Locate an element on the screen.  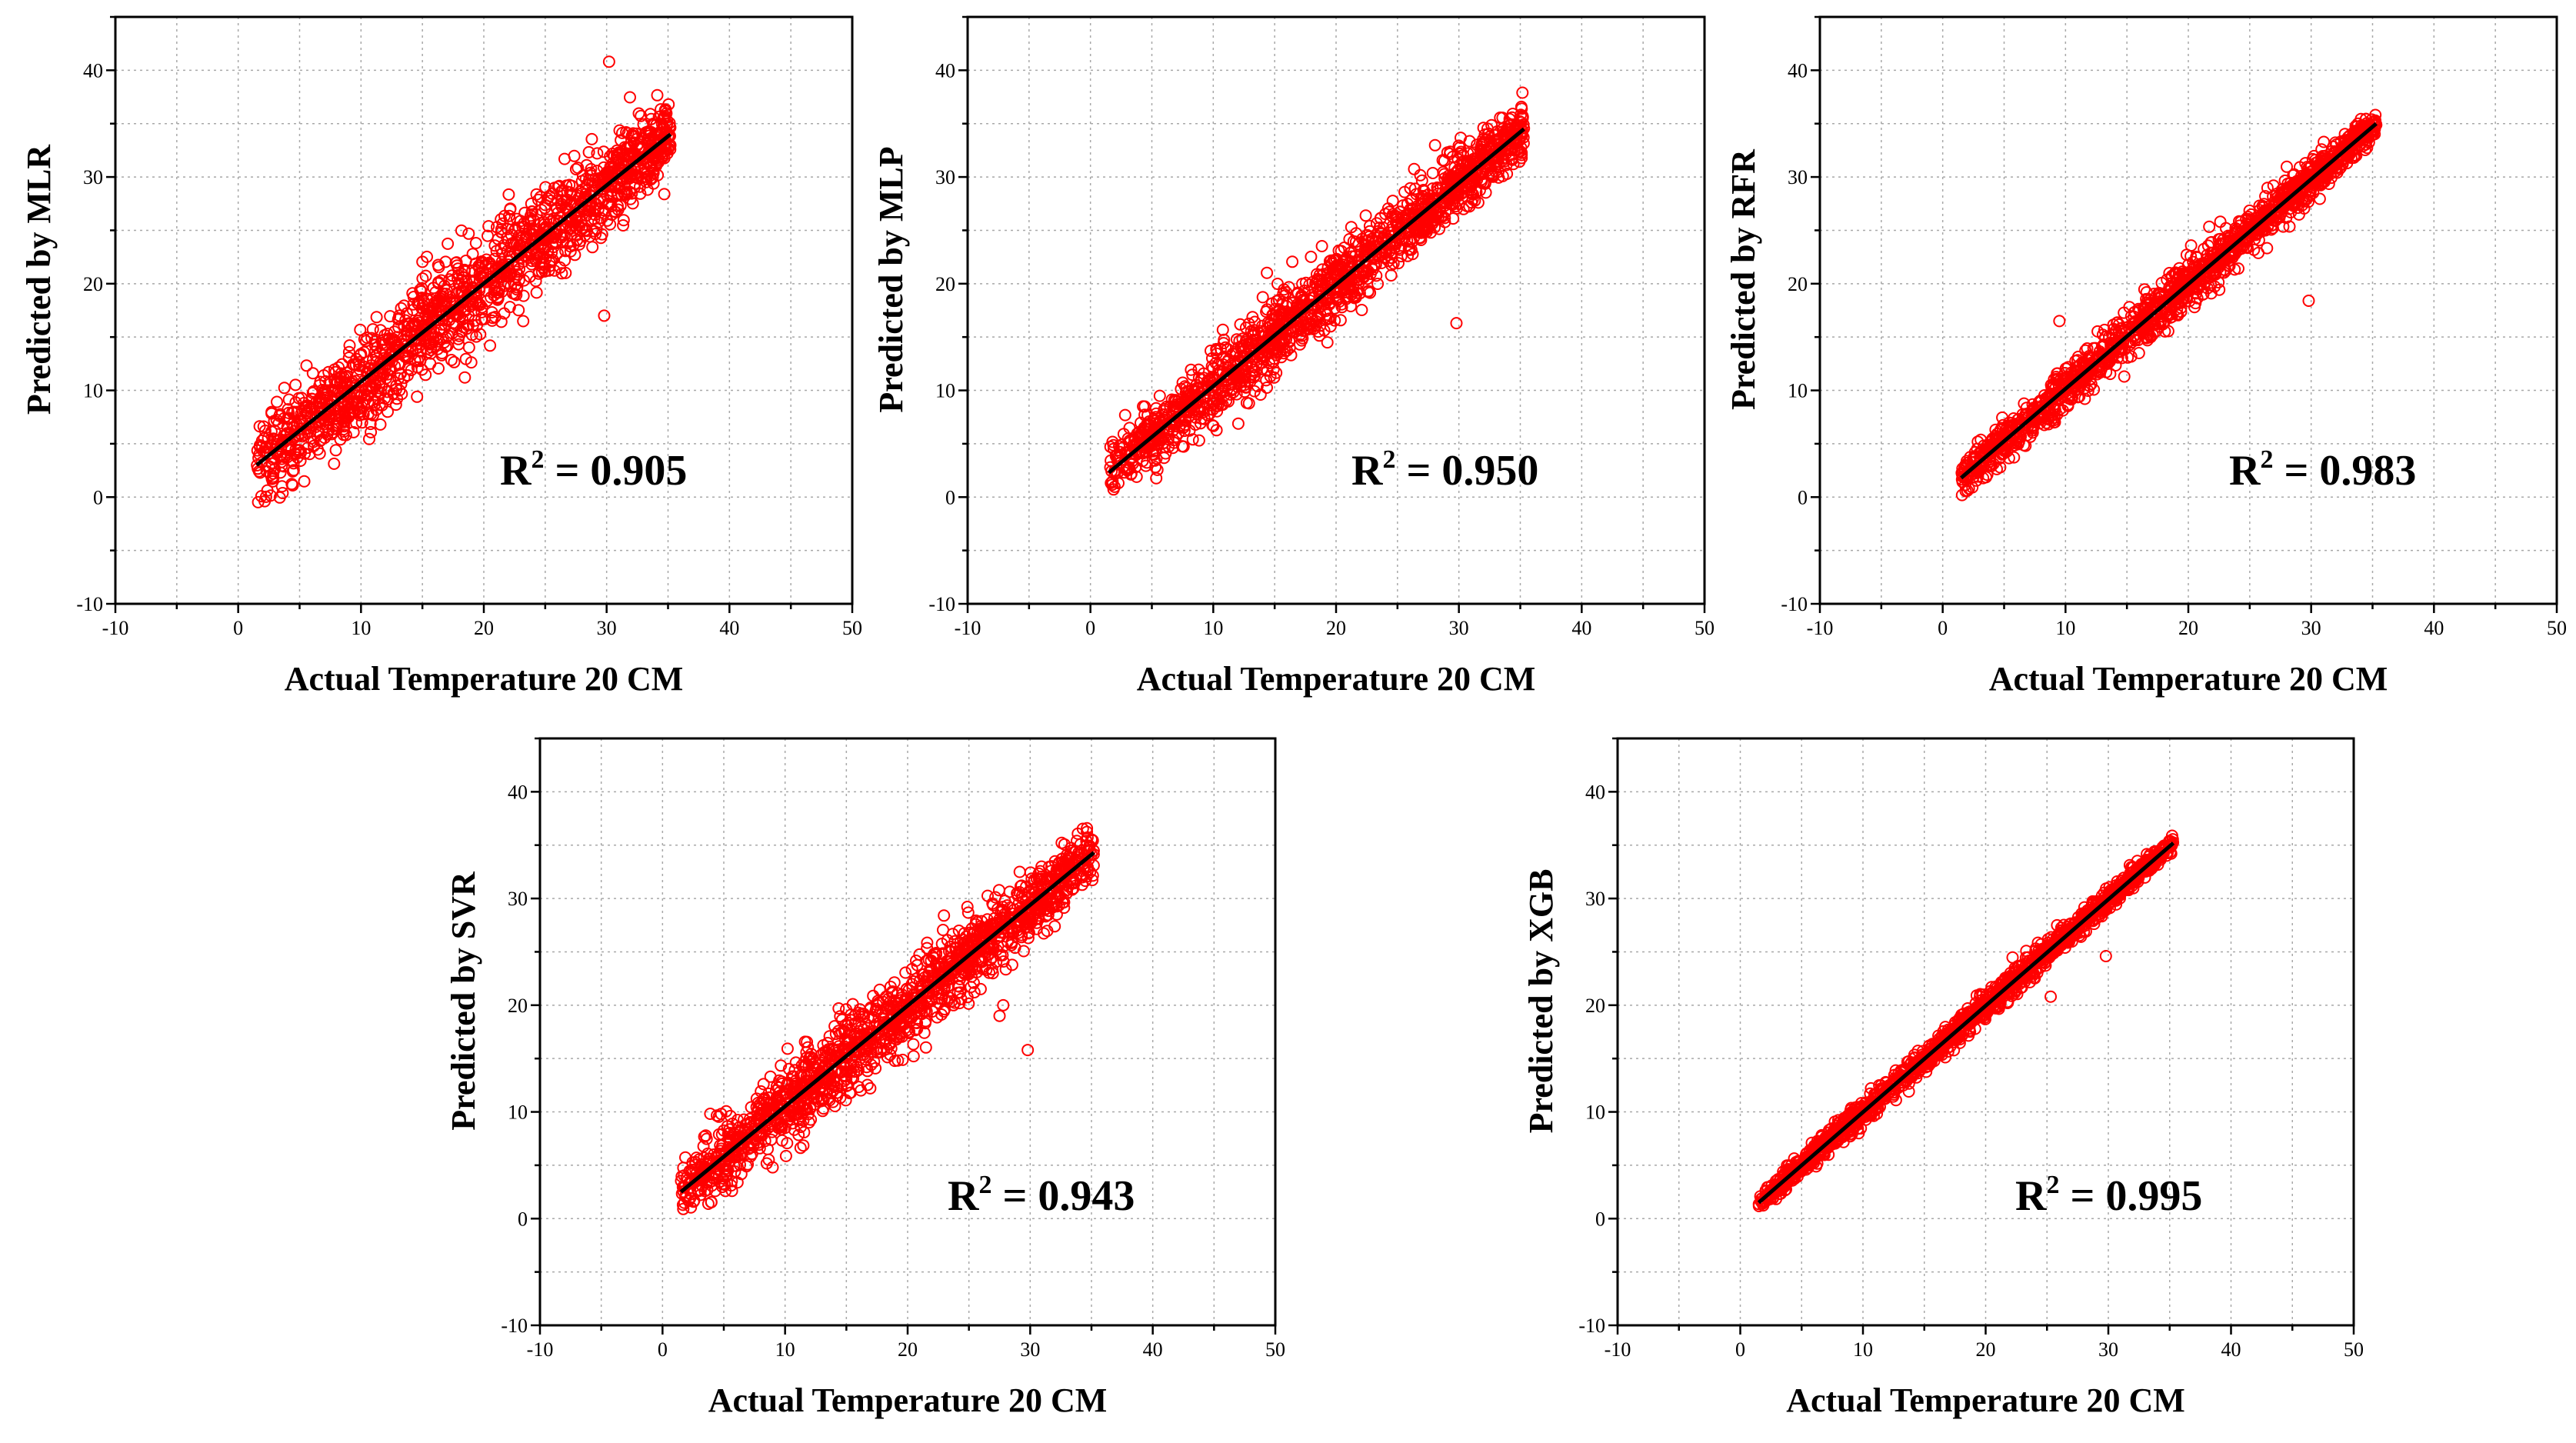
y-axis-title: Predicted by RFR is located at coordinates (1743, 279).